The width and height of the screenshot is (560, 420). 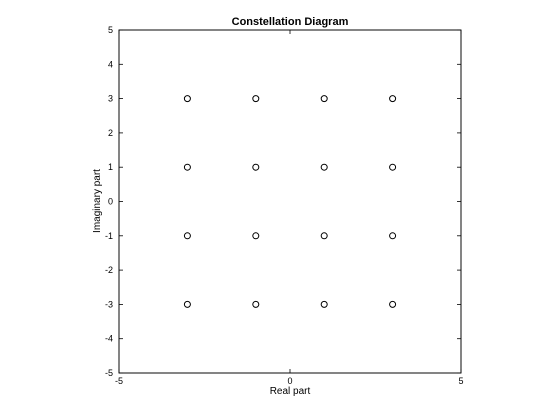 What do you see at coordinates (109, 304) in the screenshot?
I see `y-tick-label: -3` at bounding box center [109, 304].